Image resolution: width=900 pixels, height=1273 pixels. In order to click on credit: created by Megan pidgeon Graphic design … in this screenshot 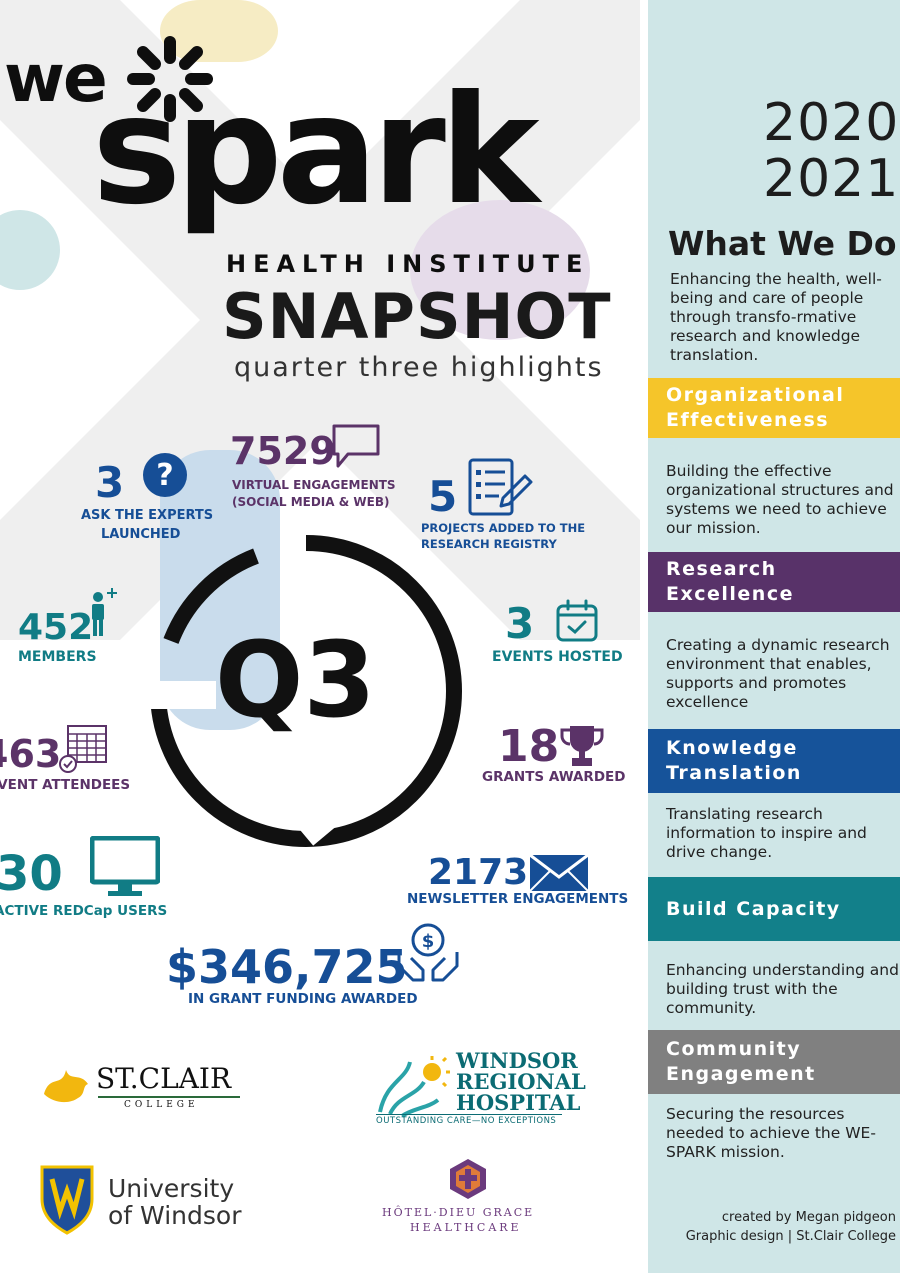, I will do `click(791, 1227)`.